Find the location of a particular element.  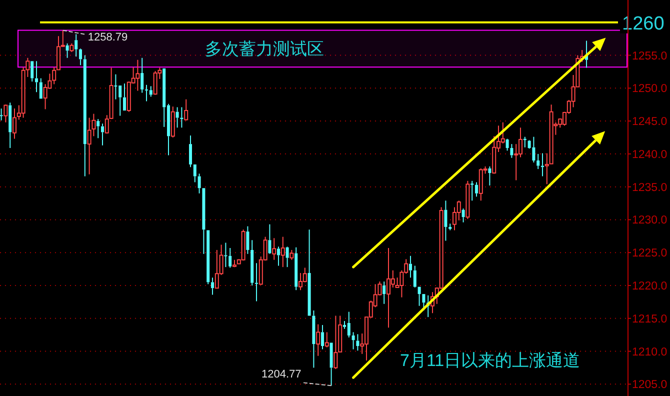

band-label: 多次蓄力测试区 is located at coordinates (264, 49).